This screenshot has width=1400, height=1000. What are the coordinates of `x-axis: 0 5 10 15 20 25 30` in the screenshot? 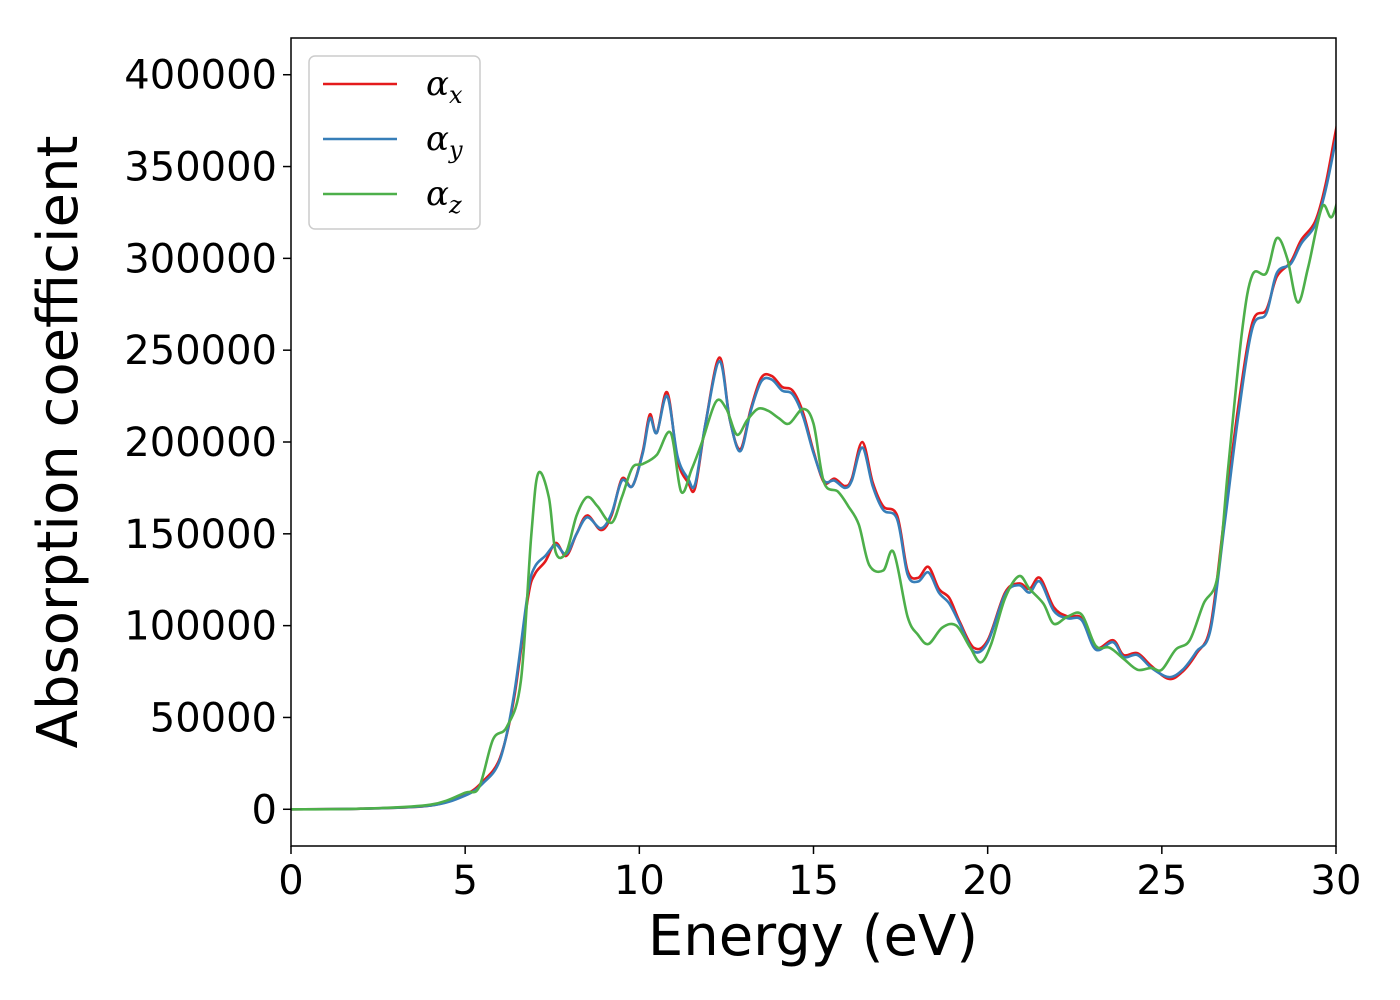 It's located at (819, 875).